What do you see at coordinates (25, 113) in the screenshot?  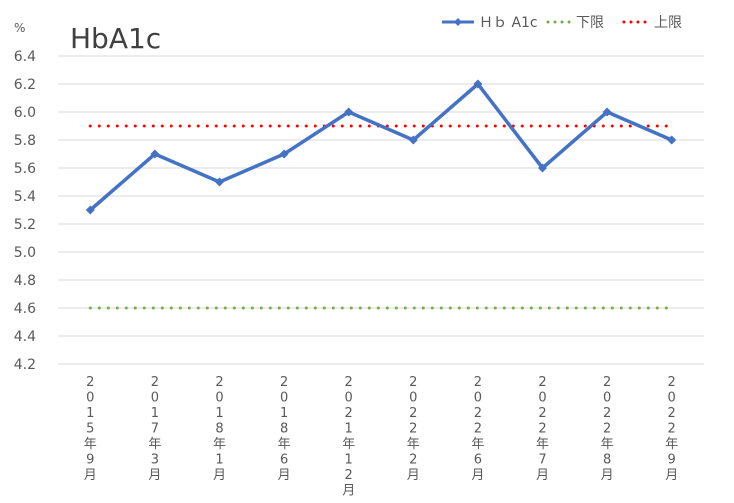 I see `y-tick-label: 6.0` at bounding box center [25, 113].